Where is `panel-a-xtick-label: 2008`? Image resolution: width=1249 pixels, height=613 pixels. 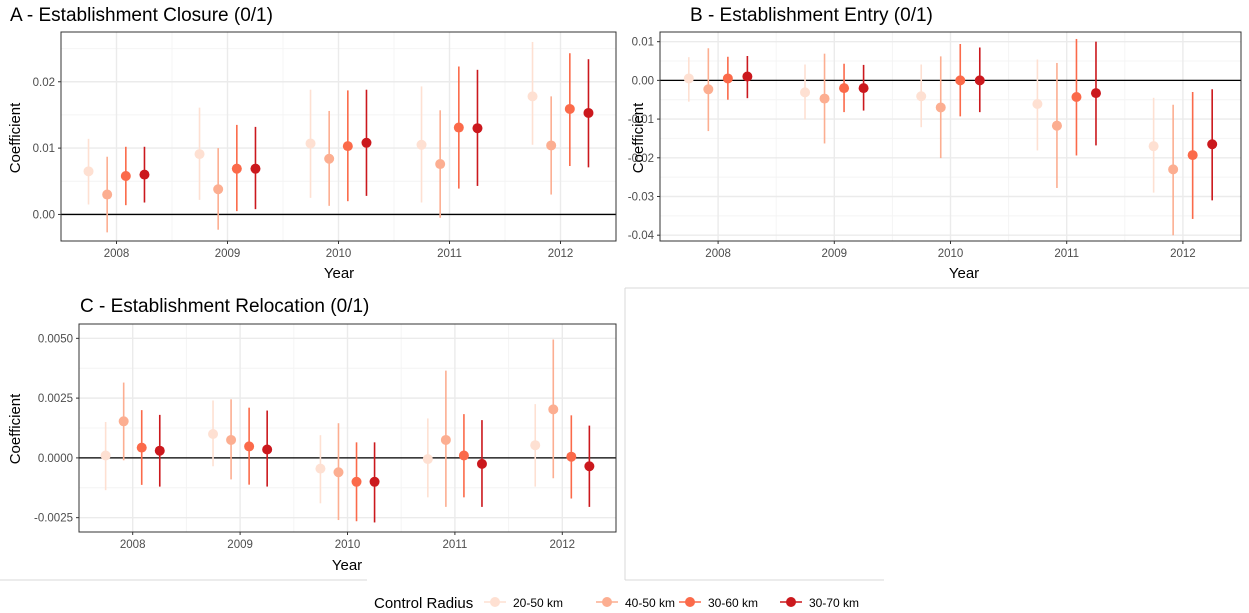 panel-a-xtick-label: 2008 is located at coordinates (117, 254).